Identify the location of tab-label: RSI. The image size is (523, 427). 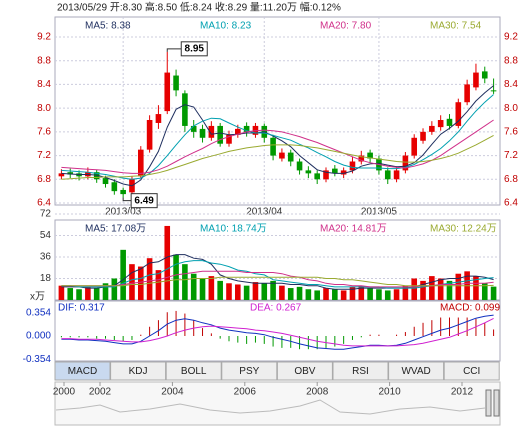
(360, 371).